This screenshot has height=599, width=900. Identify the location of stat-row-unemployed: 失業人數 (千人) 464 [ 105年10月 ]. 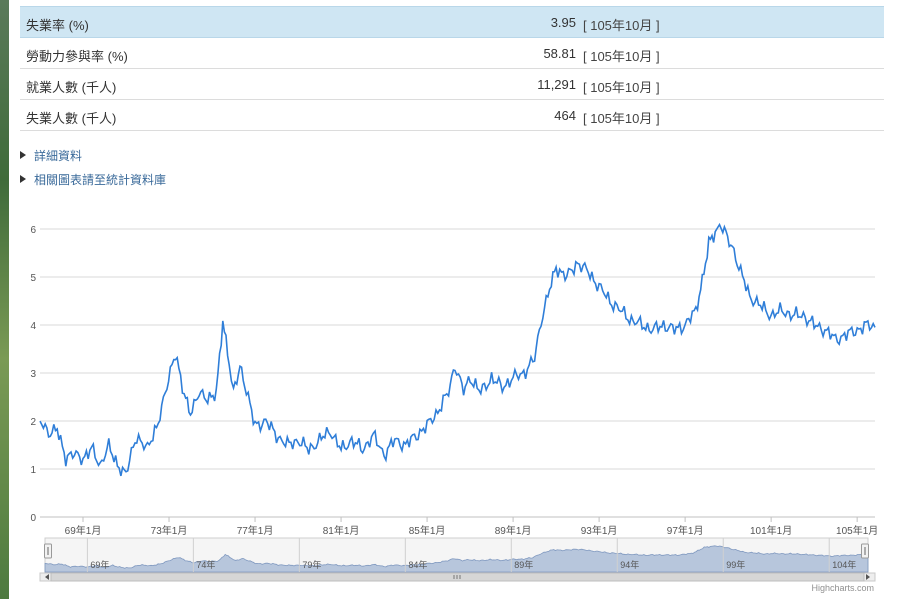
(452, 115).